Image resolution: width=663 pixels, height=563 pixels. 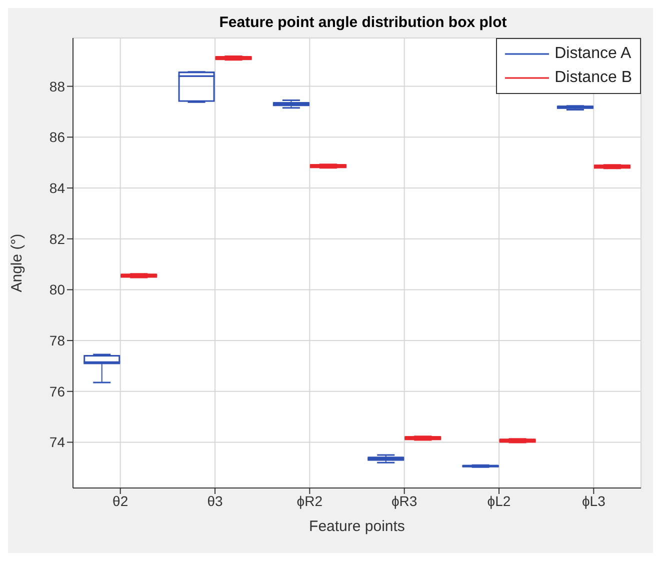 What do you see at coordinates (357, 526) in the screenshot?
I see `x-axis-title: Feature points` at bounding box center [357, 526].